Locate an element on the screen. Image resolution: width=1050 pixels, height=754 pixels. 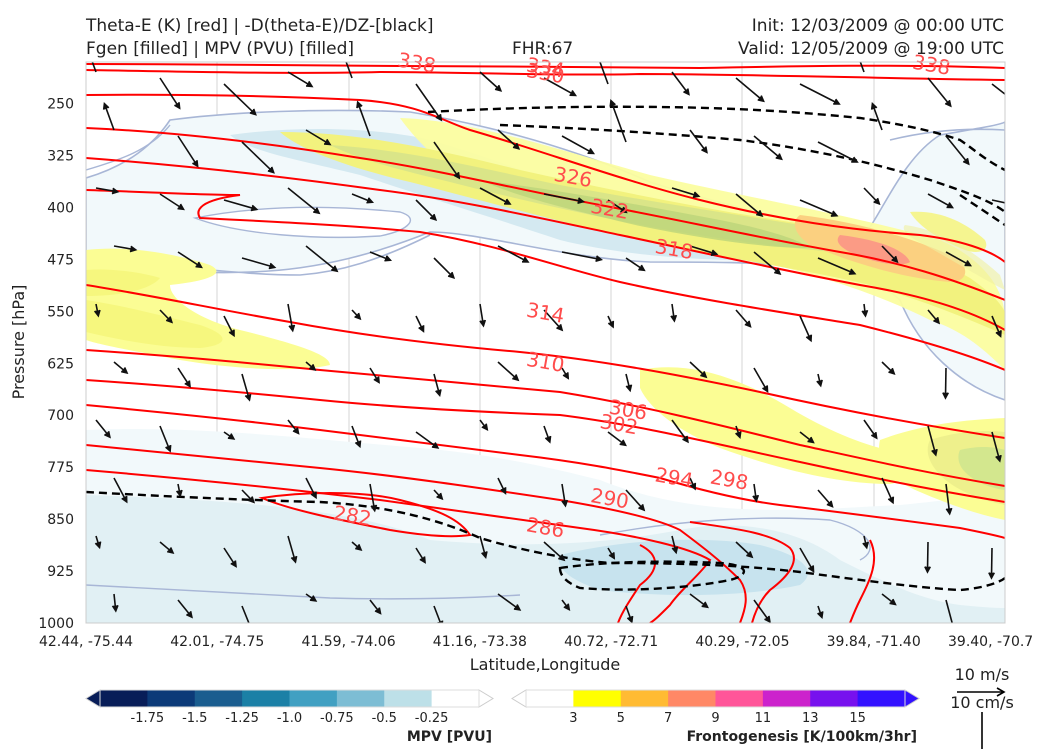
colorbar-tick-label: -1.0 is located at coordinates (289, 718).